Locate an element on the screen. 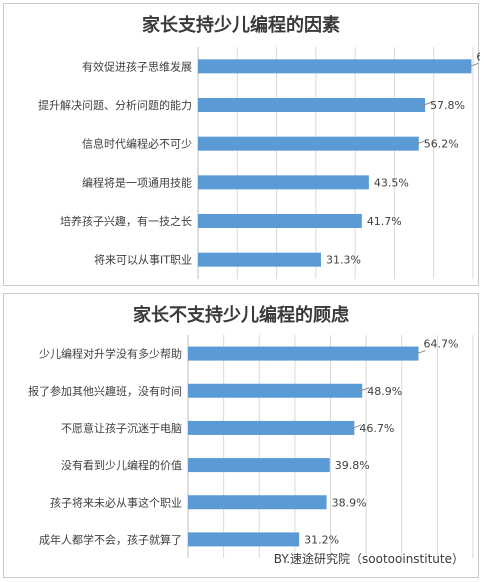 This screenshot has width=484, height=582. data-label: 46.7% is located at coordinates (376, 428).